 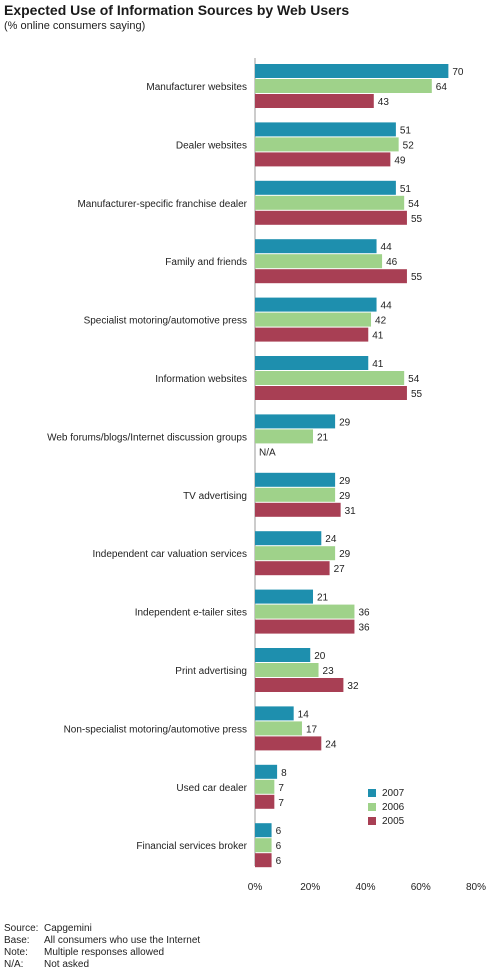 I want to click on data-label-2005-manufacturer-specific-franchise-dealer: 55, so click(x=417, y=219).